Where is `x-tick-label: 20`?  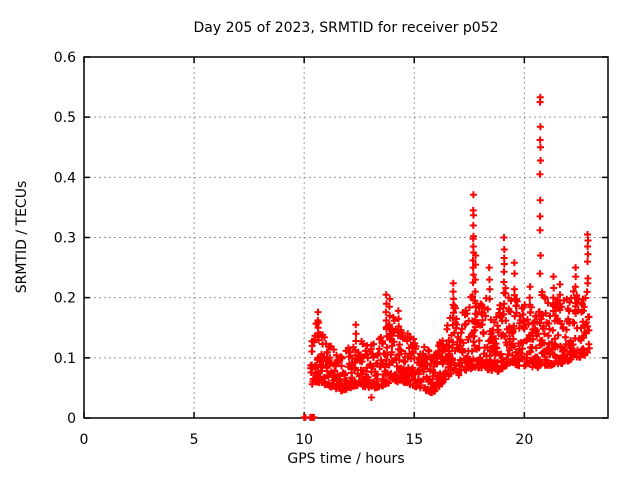 x-tick-label: 20 is located at coordinates (524, 440).